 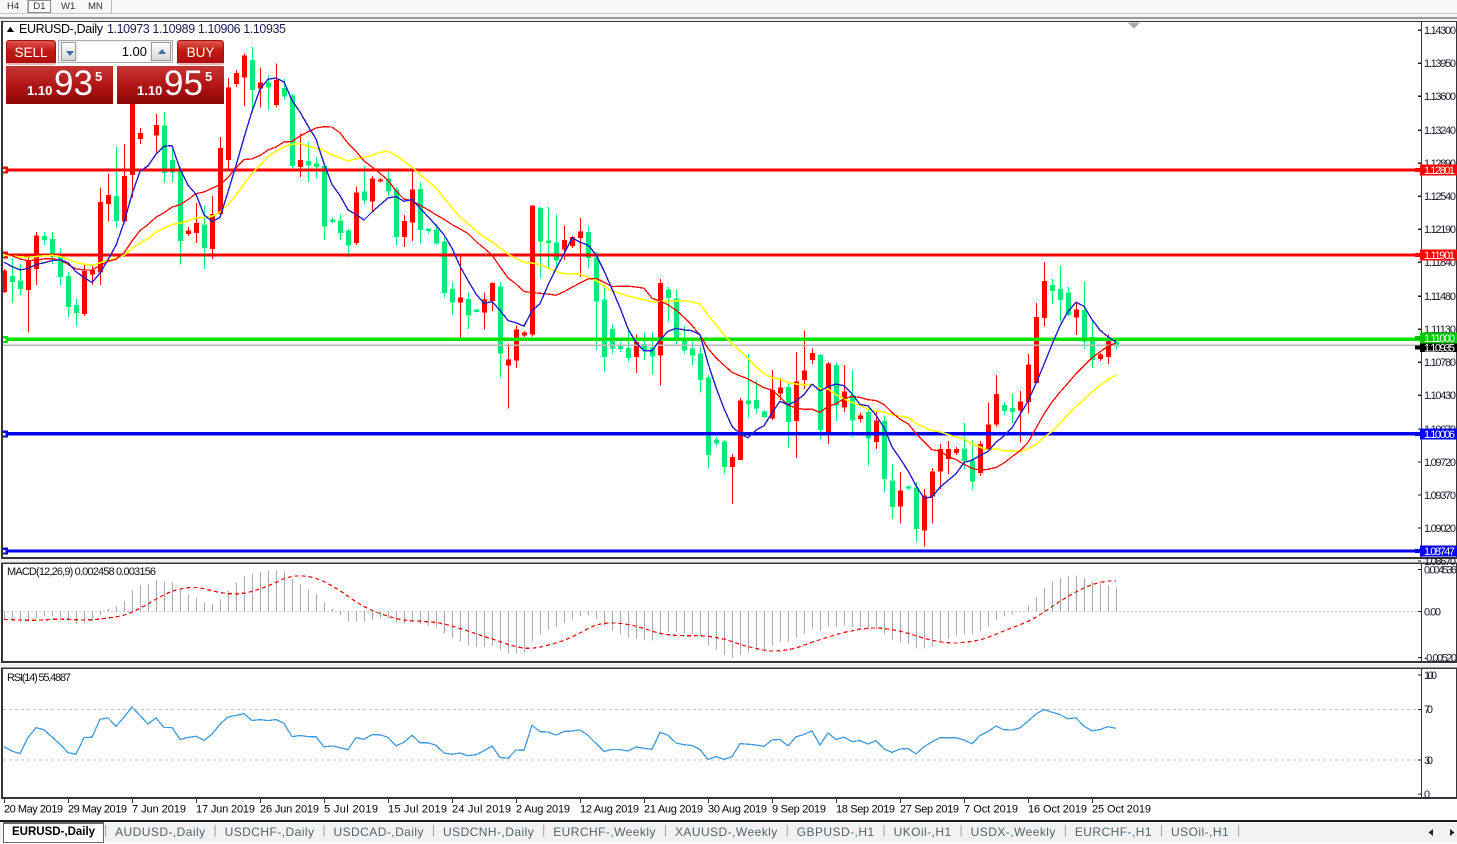 I want to click on svg-text: 70, so click(x=1428, y=710).